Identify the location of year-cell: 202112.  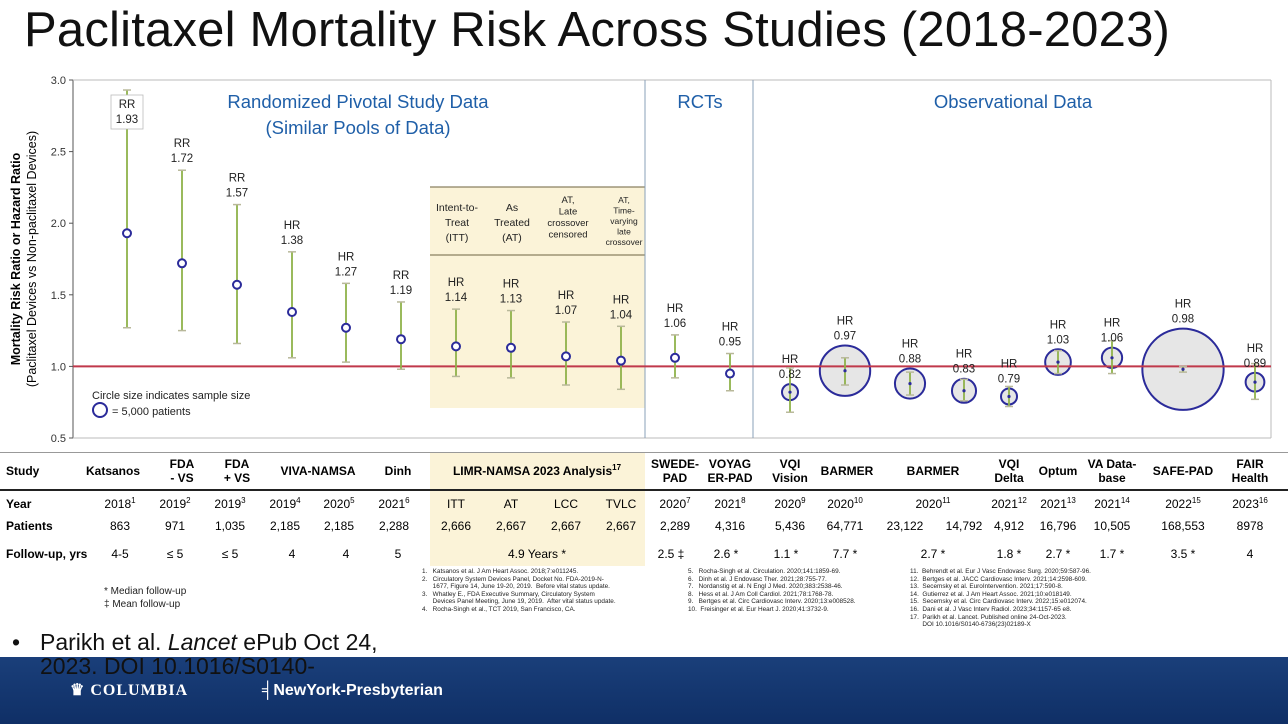
(1009, 504).